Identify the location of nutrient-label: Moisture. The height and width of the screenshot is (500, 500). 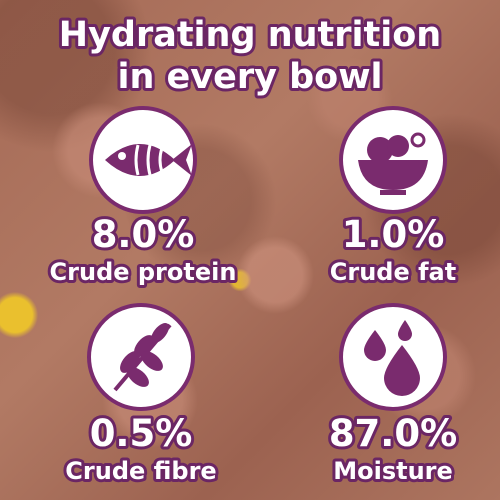
(393, 471).